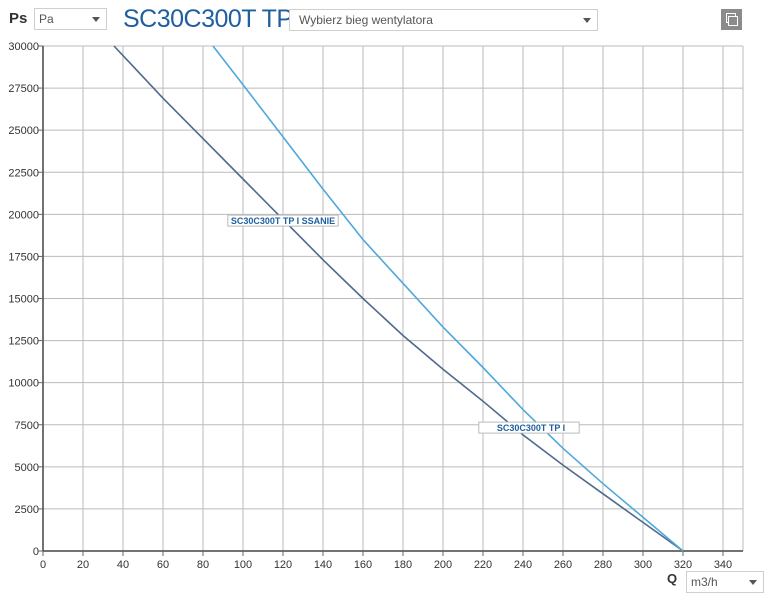 Image resolution: width=771 pixels, height=600 pixels. What do you see at coordinates (643, 565) in the screenshot?
I see `x-tick-label: 300` at bounding box center [643, 565].